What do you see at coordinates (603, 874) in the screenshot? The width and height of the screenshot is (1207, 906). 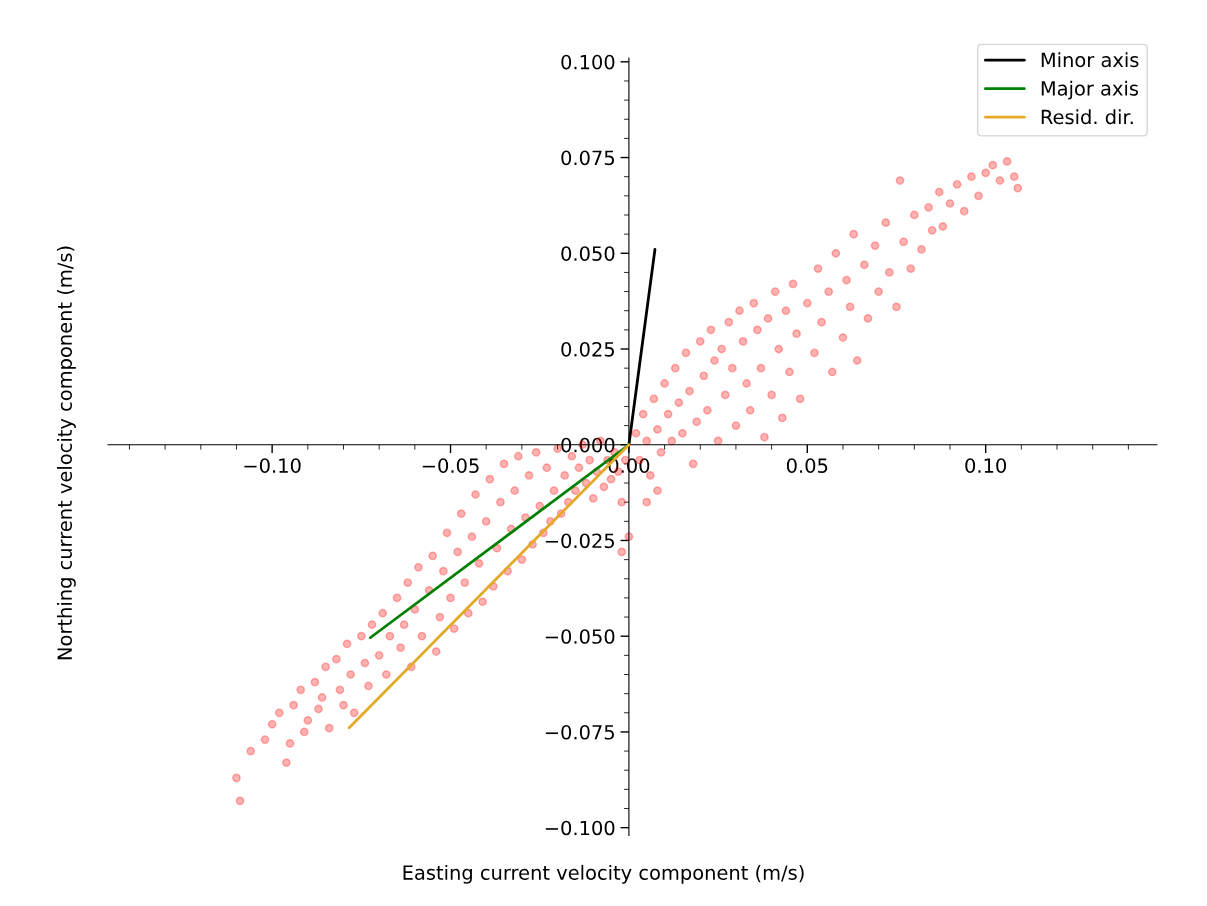 I see `x-axis-title: Easting current velocity component (m/s)` at bounding box center [603, 874].